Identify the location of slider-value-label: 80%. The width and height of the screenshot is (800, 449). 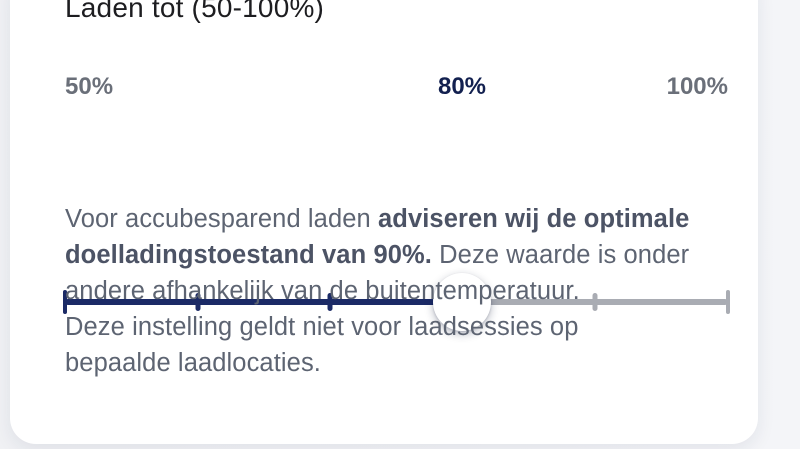
(462, 86).